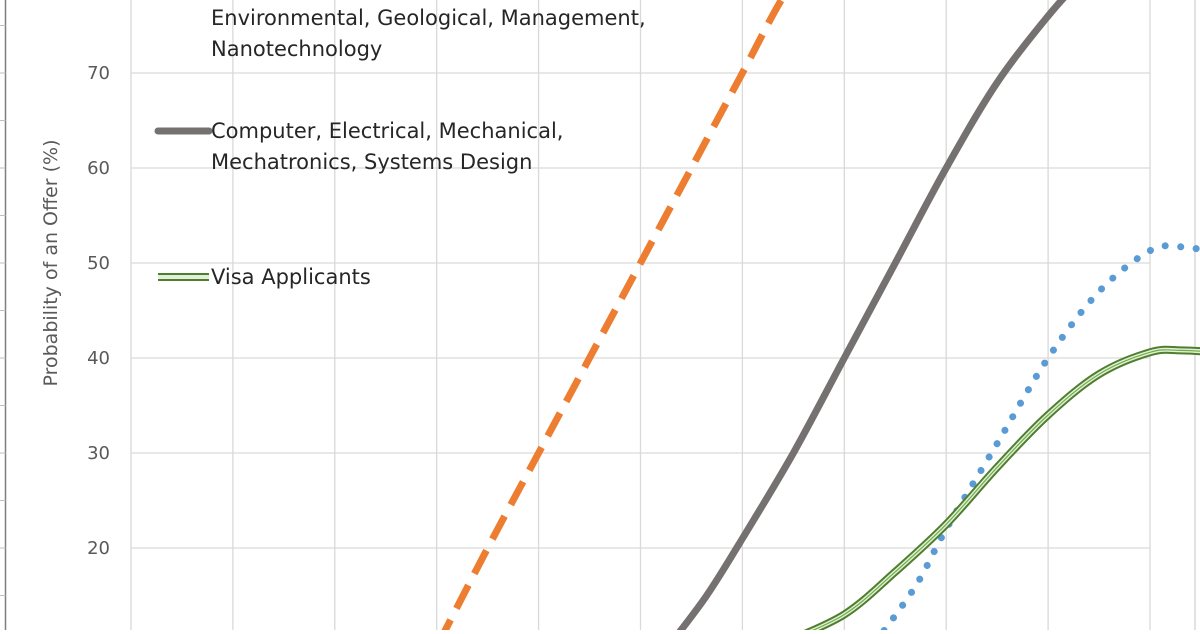 The width and height of the screenshot is (1200, 634). What do you see at coordinates (98, 73) in the screenshot?
I see `y-tick-label: 70` at bounding box center [98, 73].